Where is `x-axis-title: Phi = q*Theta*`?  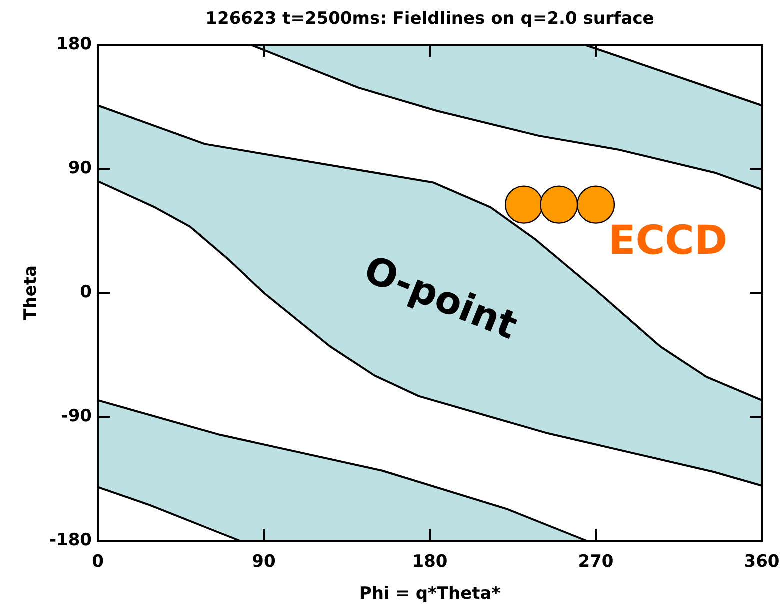
x-axis-title: Phi = q*Theta* is located at coordinates (430, 594).